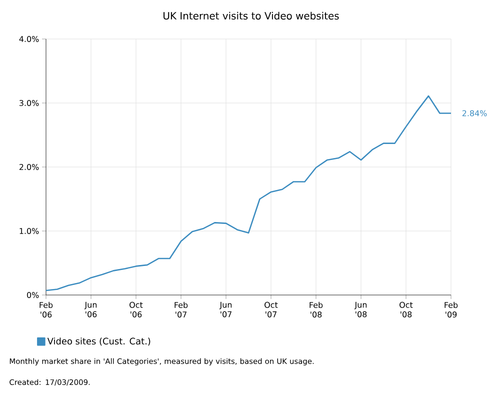 The image size is (503, 410). I want to click on legend-label: Video sites (Cust. Cat.), so click(98, 342).